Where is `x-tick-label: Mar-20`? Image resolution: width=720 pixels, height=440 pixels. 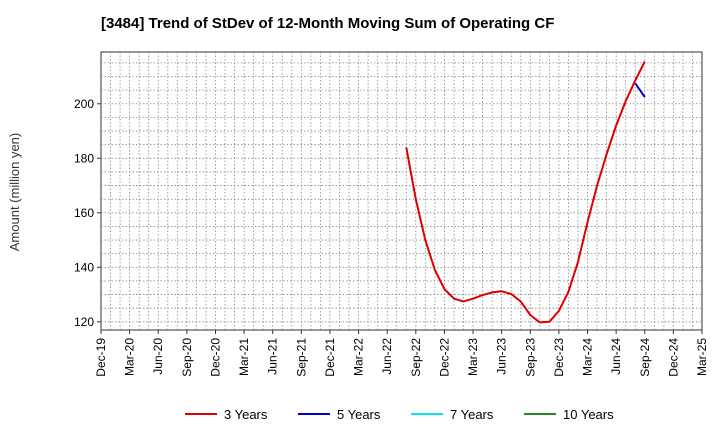 x-tick-label: Mar-20 is located at coordinates (130, 357).